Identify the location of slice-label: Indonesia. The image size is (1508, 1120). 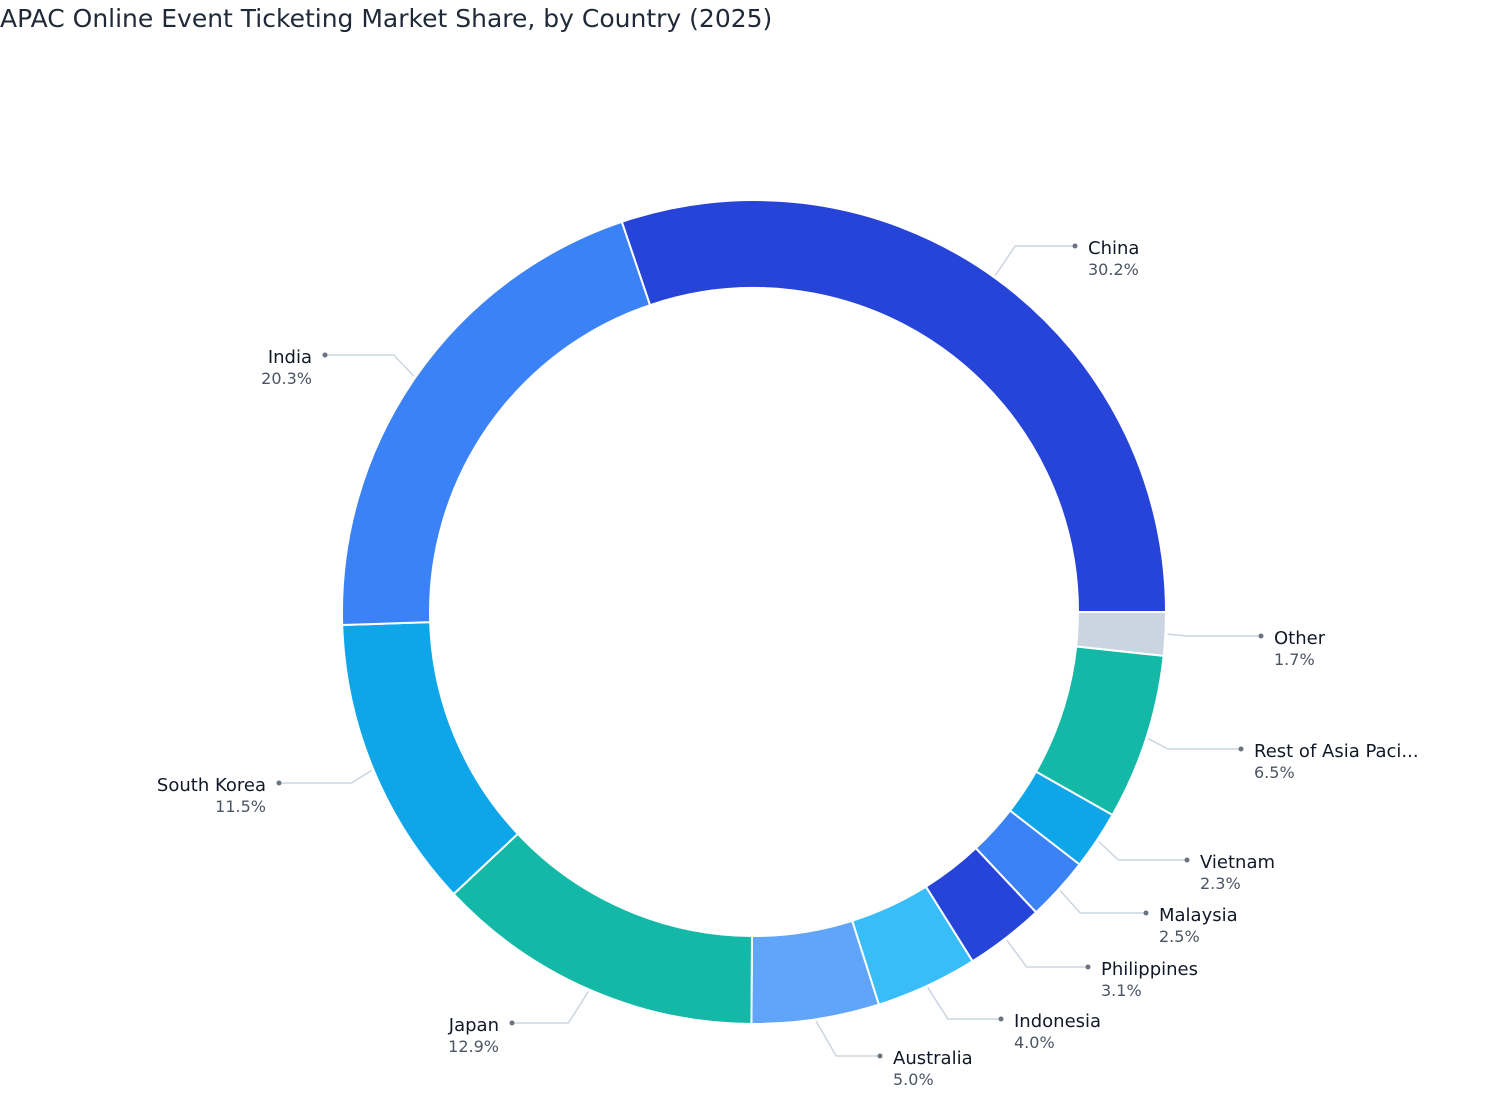
(1057, 1021).